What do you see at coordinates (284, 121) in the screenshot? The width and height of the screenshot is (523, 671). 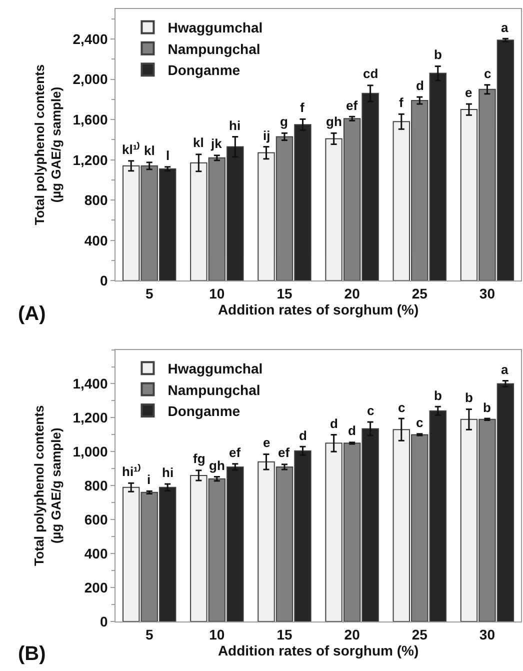 I see `data-label: g` at bounding box center [284, 121].